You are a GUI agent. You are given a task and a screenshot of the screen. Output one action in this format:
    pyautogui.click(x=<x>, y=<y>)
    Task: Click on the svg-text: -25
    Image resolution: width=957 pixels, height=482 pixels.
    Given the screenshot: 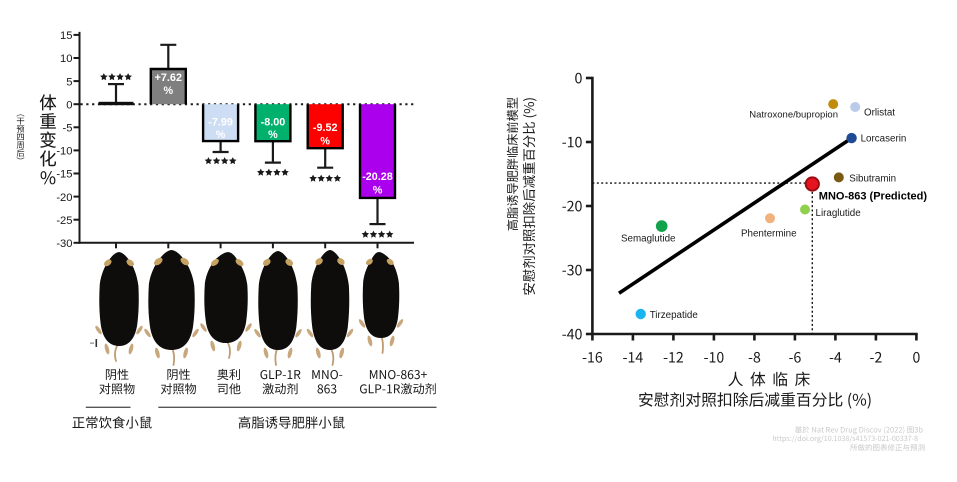 What is the action you would take?
    pyautogui.click(x=64, y=221)
    